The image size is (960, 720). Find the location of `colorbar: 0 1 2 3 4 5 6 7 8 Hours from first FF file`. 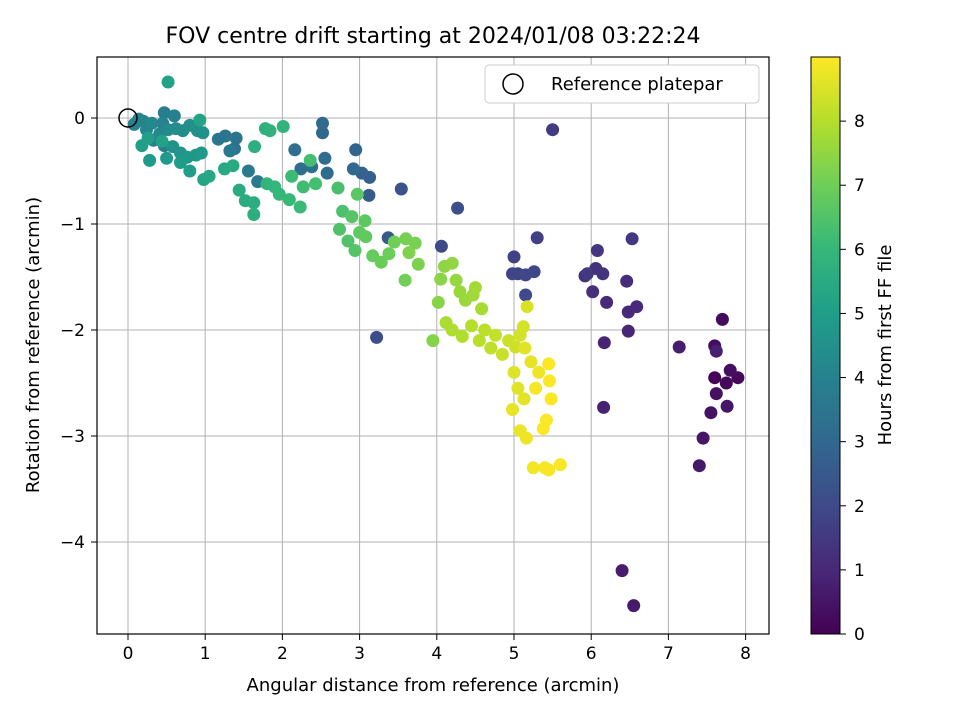

colorbar: 0 1 2 3 4 5 6 7 8 Hours from first FF file is located at coordinates (853, 350).